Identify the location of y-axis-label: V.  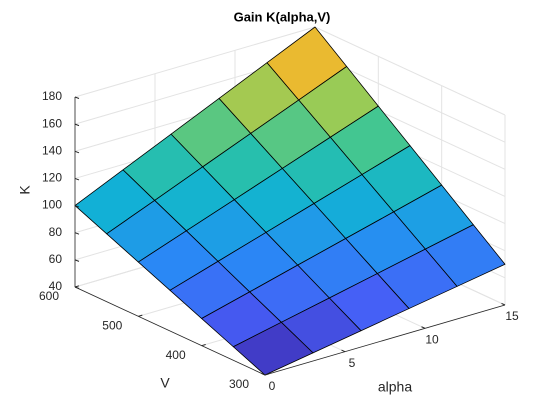
(165, 383).